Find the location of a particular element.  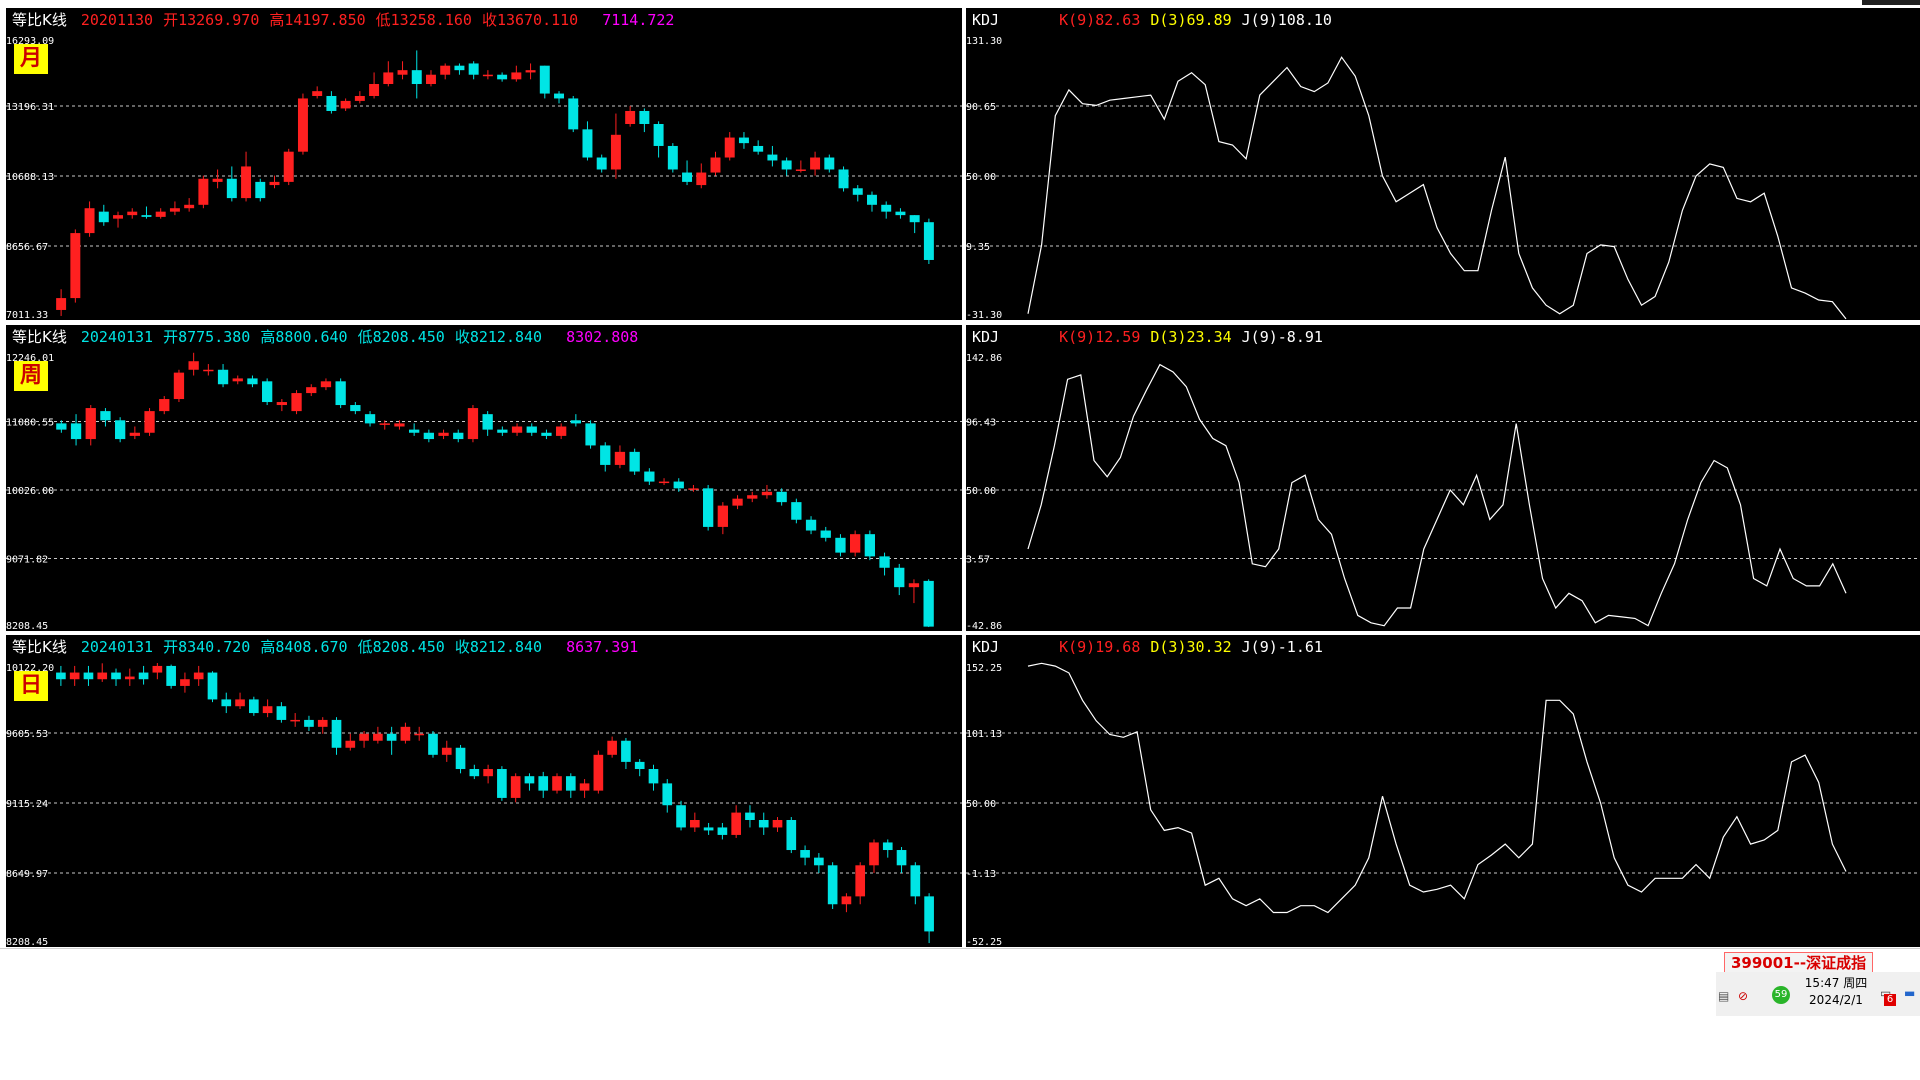

kdj-label: KDJ is located at coordinates (986, 20).